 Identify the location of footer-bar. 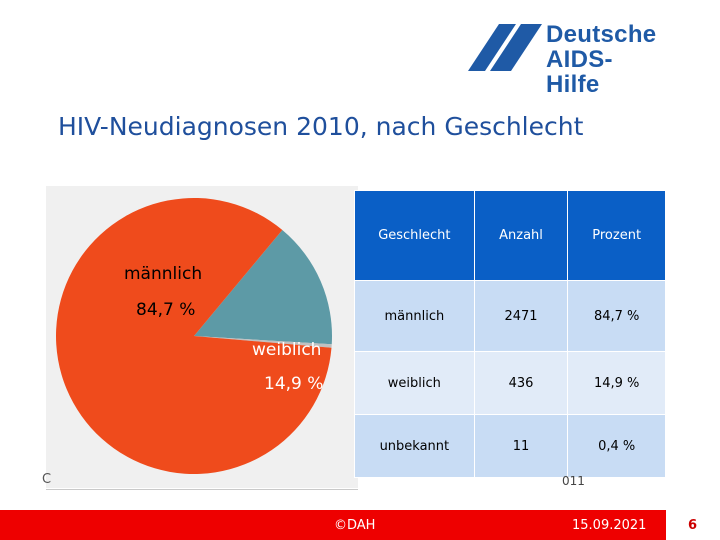
(333, 525).